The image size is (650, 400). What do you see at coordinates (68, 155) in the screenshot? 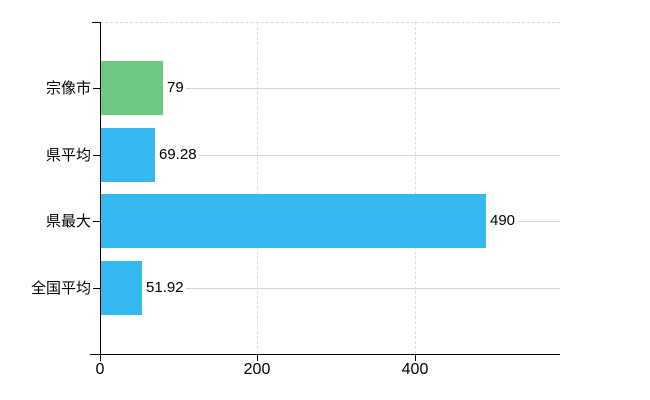
I see `category-label: 県平均` at bounding box center [68, 155].